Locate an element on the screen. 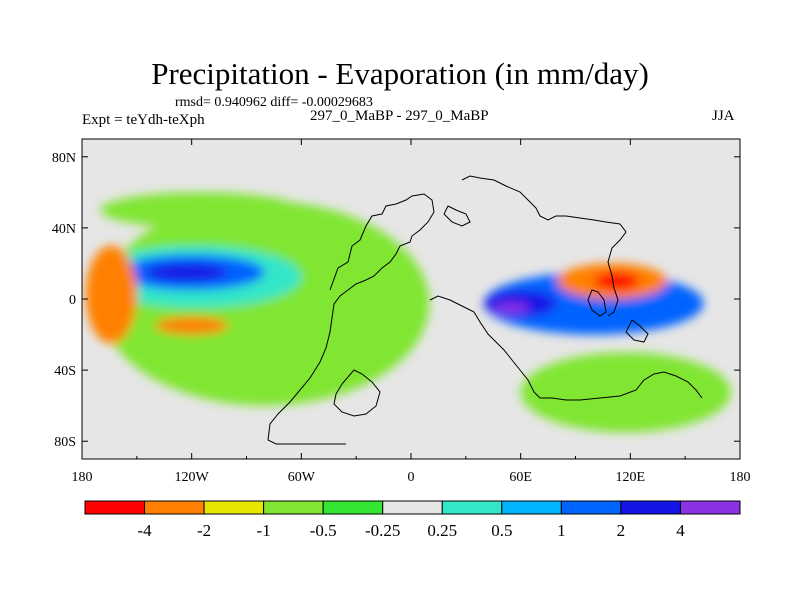 The width and height of the screenshot is (800, 600). colorbar: -4 -2 -1 -0.5 -0.25 0.25 0.5 1 2 4 is located at coordinates (412, 520).